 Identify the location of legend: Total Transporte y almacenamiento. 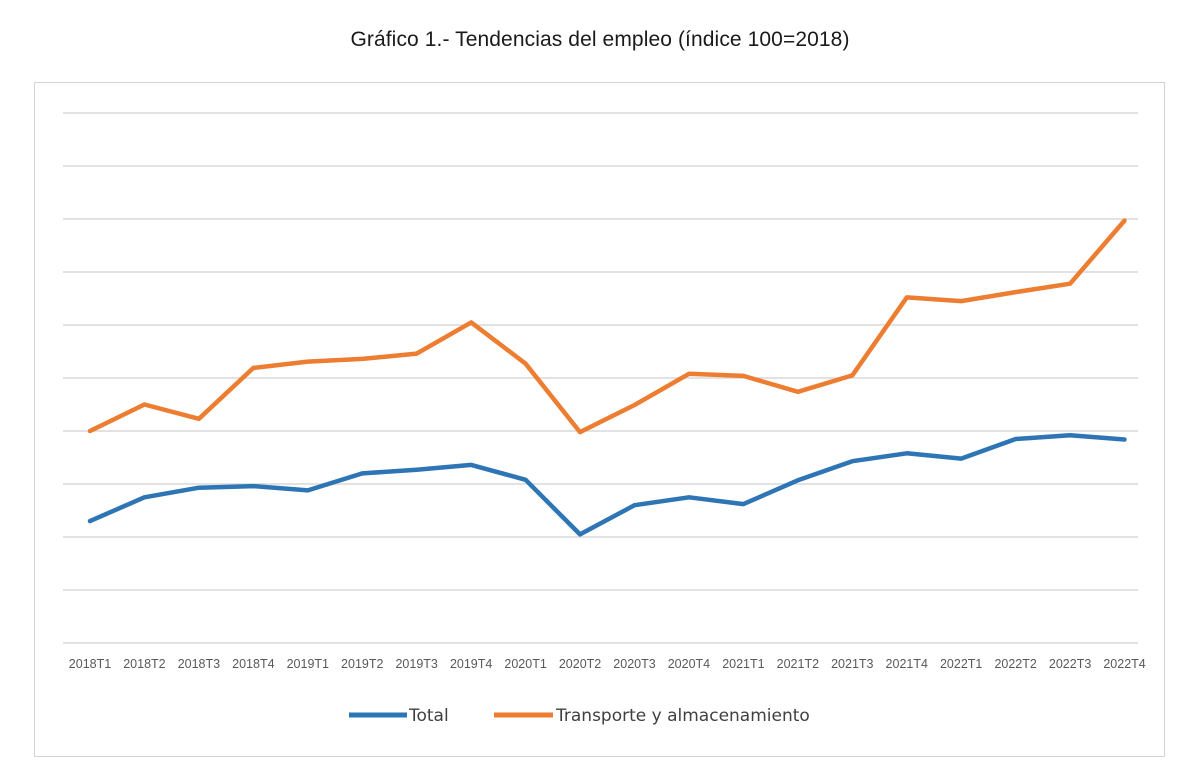
(579, 716).